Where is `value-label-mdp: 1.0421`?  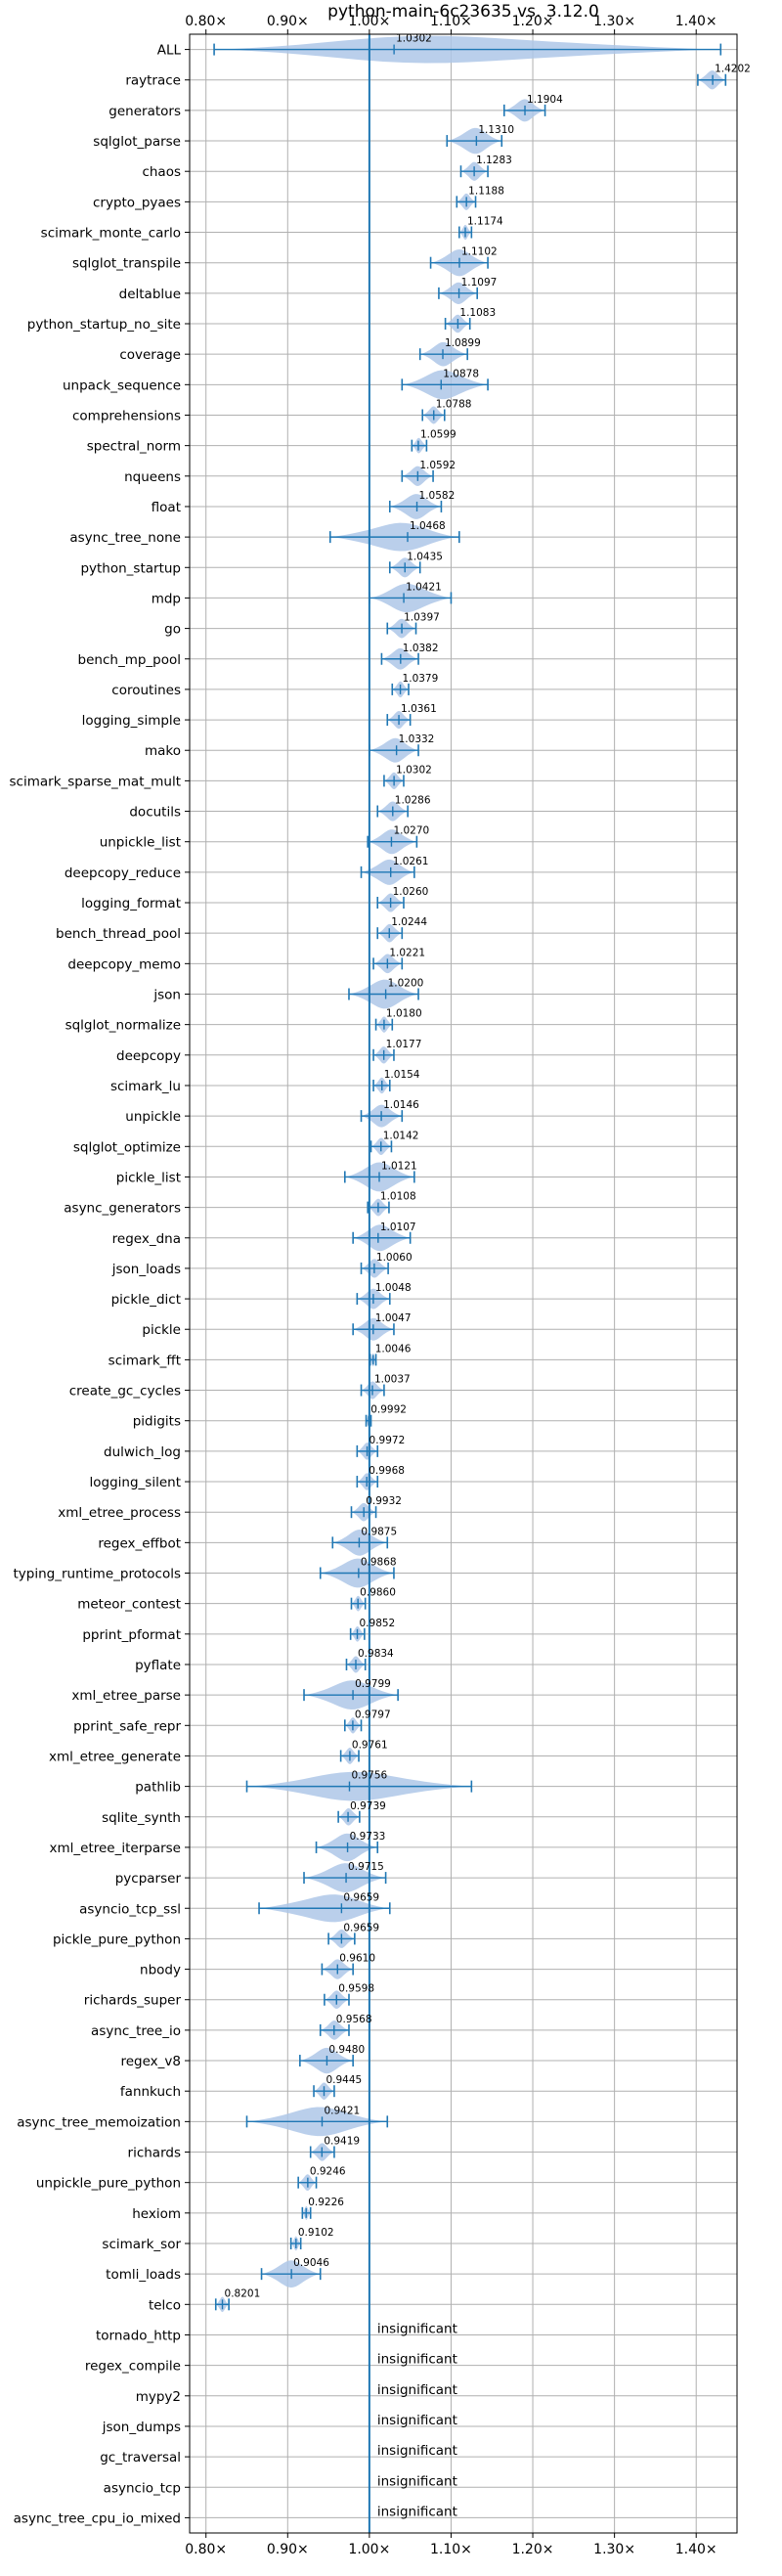
value-label-mdp: 1.0421 is located at coordinates (424, 587).